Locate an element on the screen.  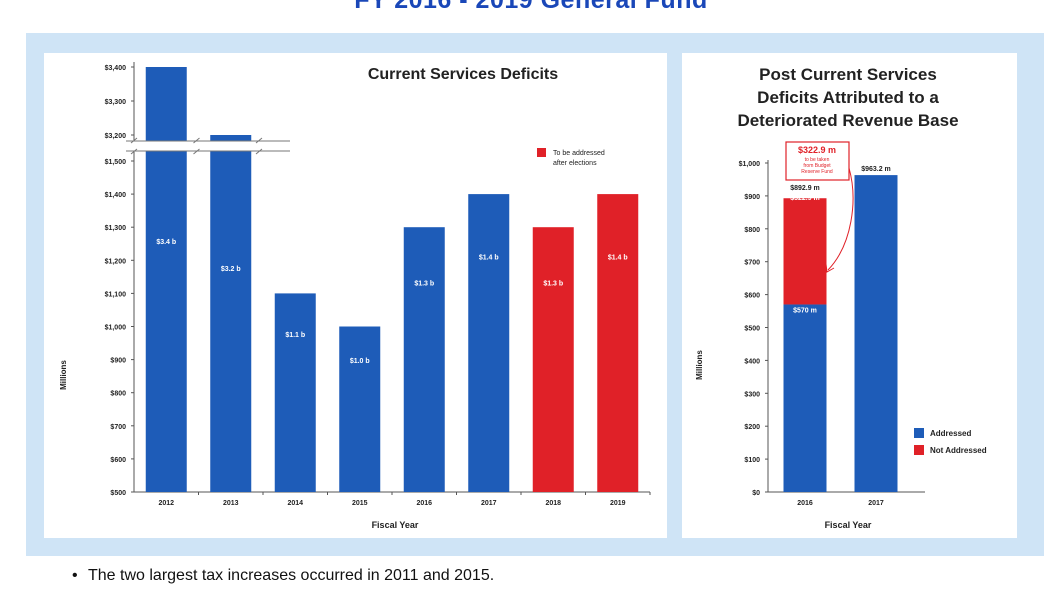
left-y-tick-label: $800 is located at coordinates (118, 394).